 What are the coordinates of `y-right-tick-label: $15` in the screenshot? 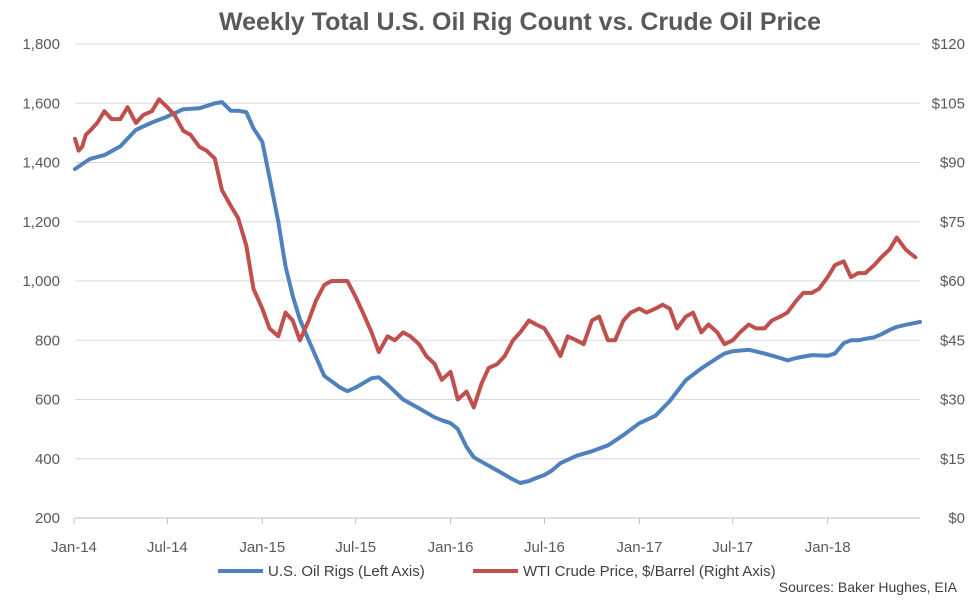 It's located at (952, 459).